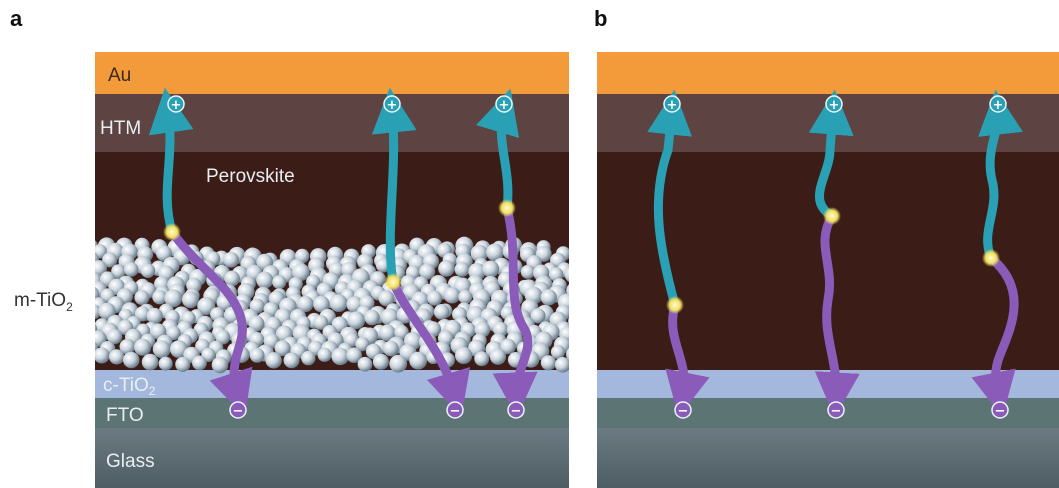 This screenshot has height=488, width=1059. Describe the element at coordinates (421, 252) in the screenshot. I see `carrier-path-a2` at that location.